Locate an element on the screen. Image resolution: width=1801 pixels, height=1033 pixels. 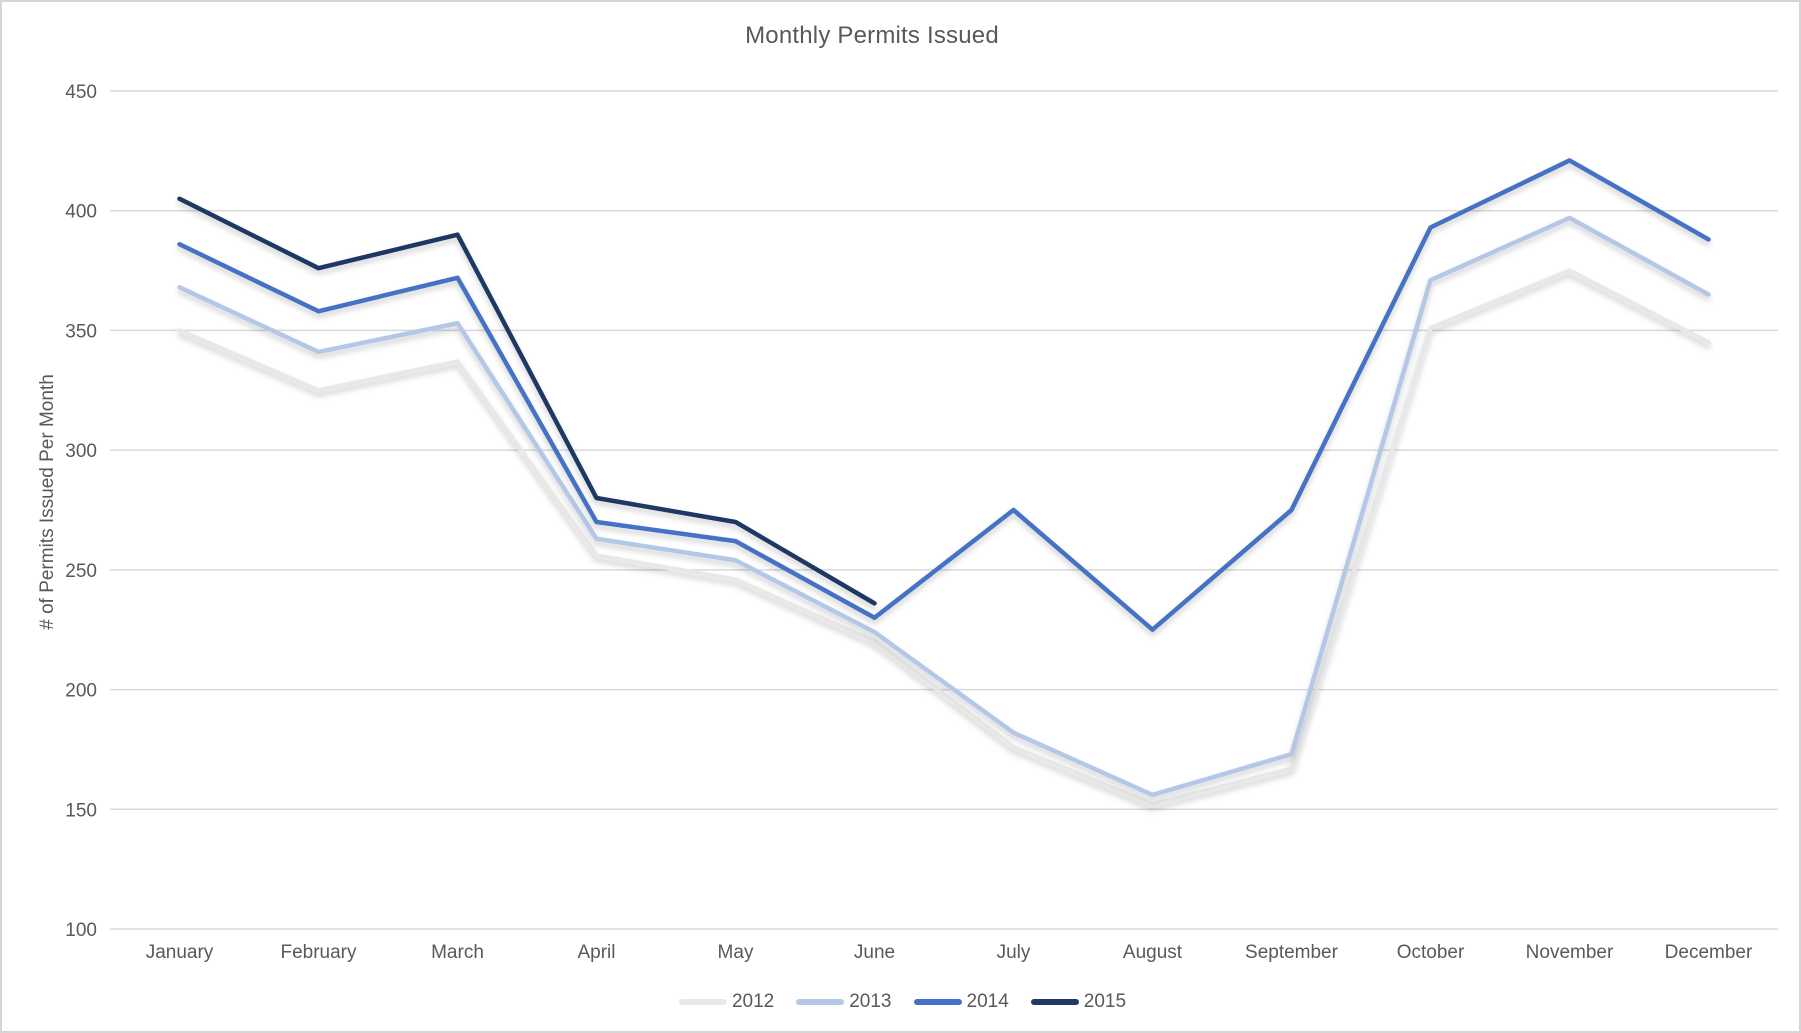
legend: 2012 2013 2014 2015 is located at coordinates (900, 1002).